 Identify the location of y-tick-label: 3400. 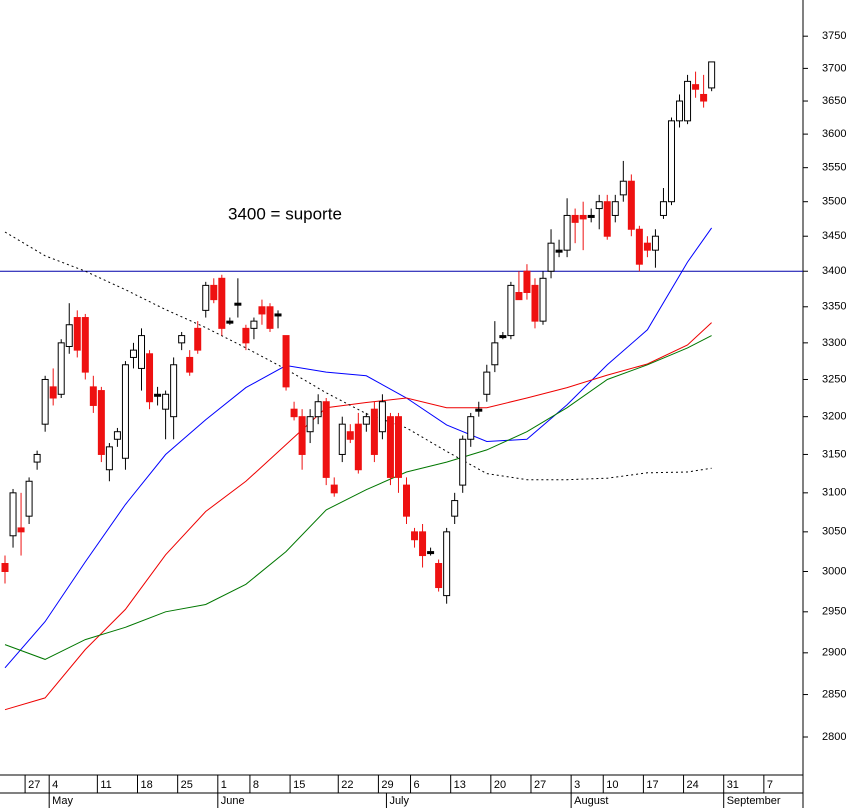
(834, 271).